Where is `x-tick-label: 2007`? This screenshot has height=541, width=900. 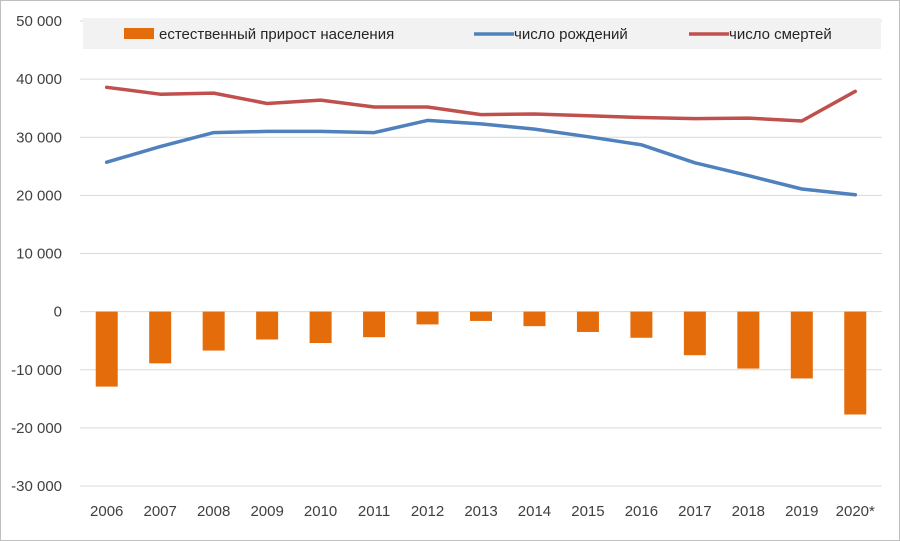 x-tick-label: 2007 is located at coordinates (160, 511).